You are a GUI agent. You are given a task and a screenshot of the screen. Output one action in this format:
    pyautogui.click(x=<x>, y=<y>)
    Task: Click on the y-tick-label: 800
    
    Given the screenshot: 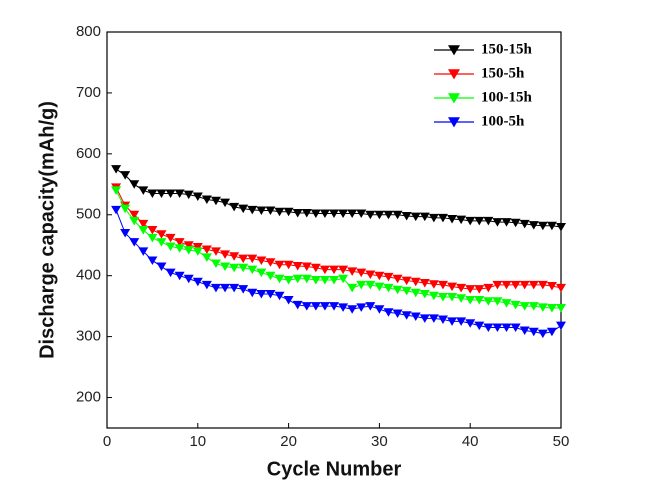 What is the action you would take?
    pyautogui.click(x=88, y=31)
    